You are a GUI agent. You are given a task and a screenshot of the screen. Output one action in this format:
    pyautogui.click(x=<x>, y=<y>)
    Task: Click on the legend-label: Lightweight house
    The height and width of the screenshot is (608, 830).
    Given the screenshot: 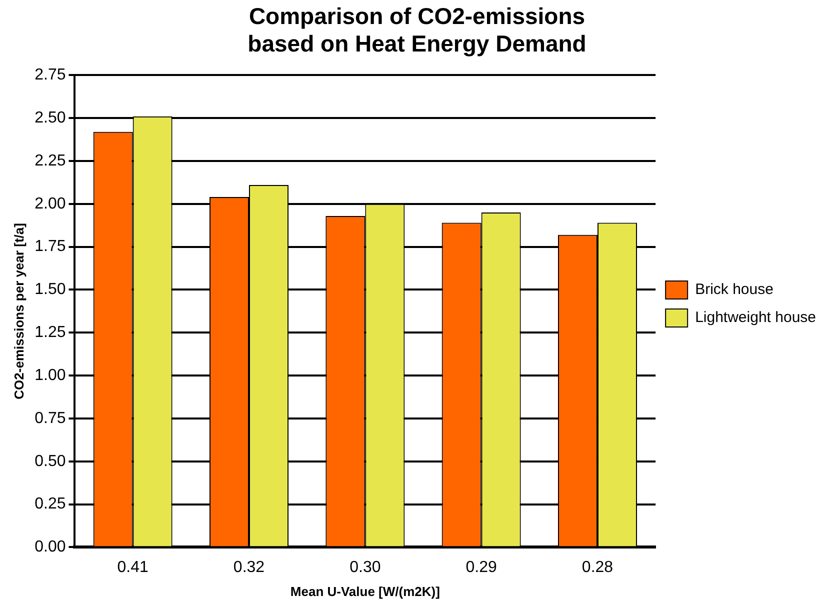 What is the action you would take?
    pyautogui.click(x=755, y=317)
    